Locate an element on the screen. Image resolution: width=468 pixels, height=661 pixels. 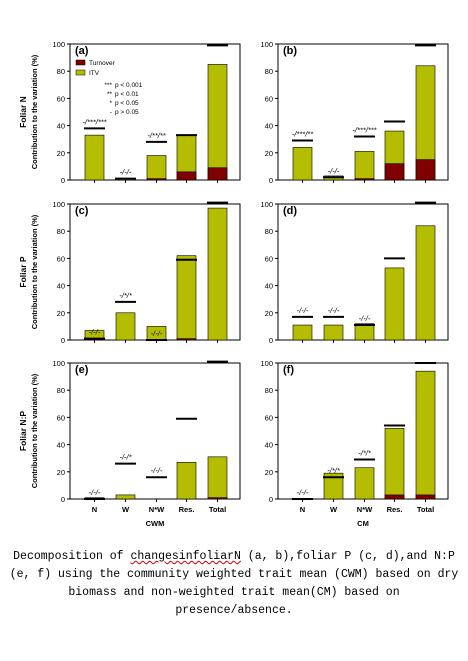
panel-2-significance-label: -/-/- is located at coordinates (95, 332).